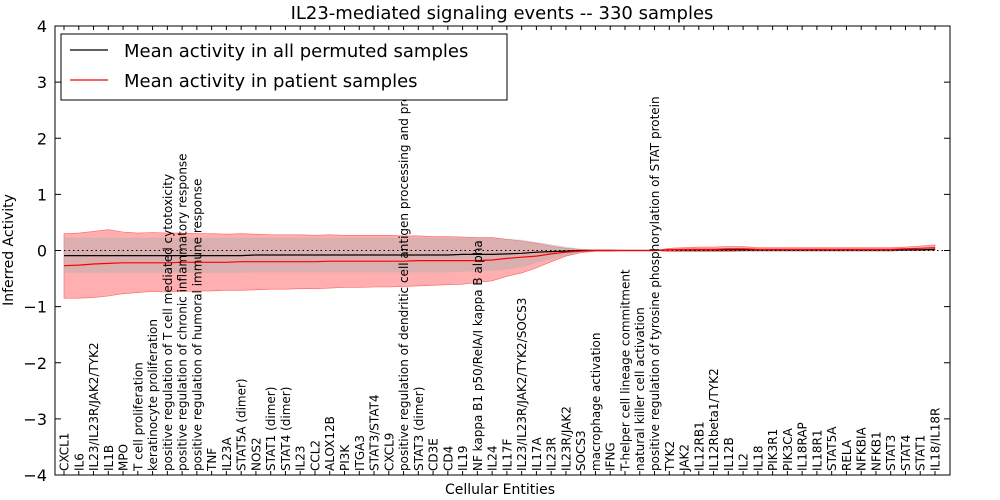  I want to click on x-tick-label: SOCS3, so click(581, 450).